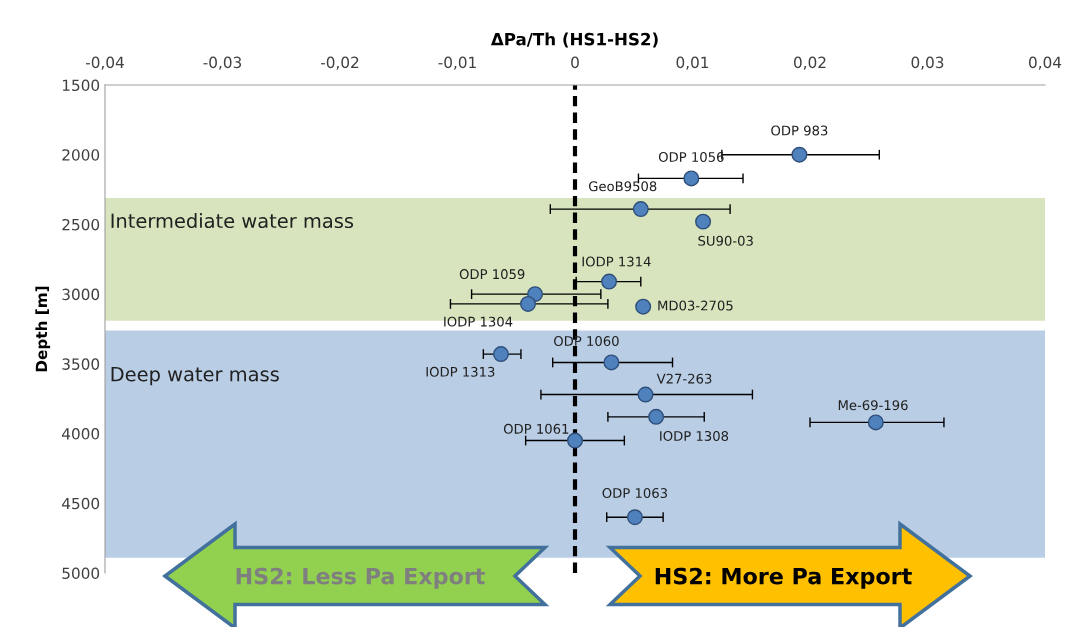 This screenshot has height=627, width=1069. What do you see at coordinates (81, 573) in the screenshot?
I see `y-tick-label: 5000` at bounding box center [81, 573].